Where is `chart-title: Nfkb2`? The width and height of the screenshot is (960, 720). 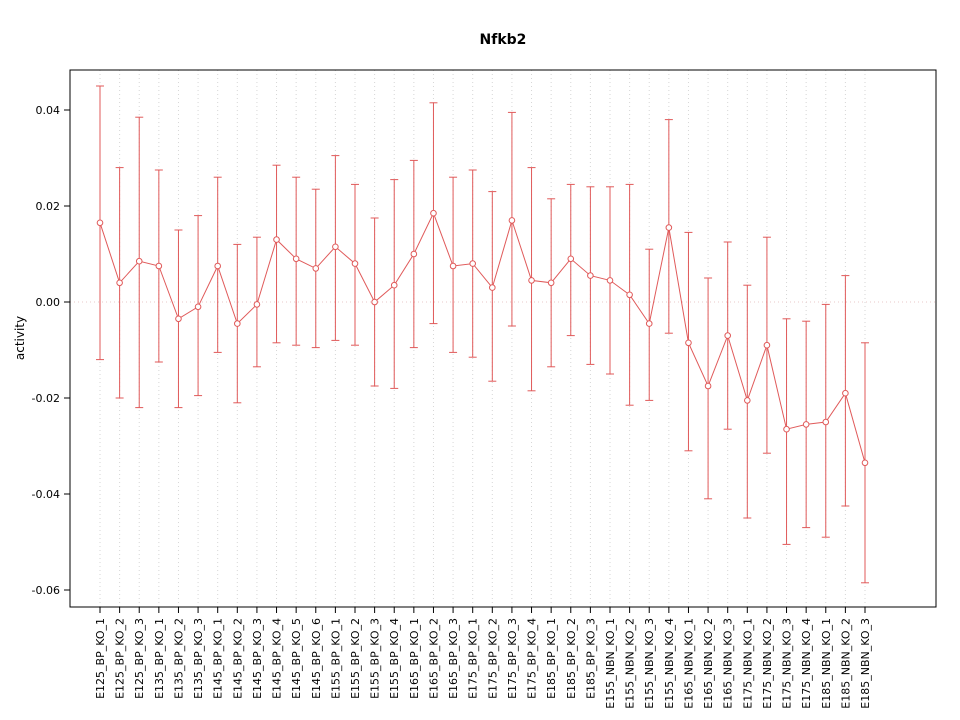
chart-title: Nfkb2 is located at coordinates (503, 40).